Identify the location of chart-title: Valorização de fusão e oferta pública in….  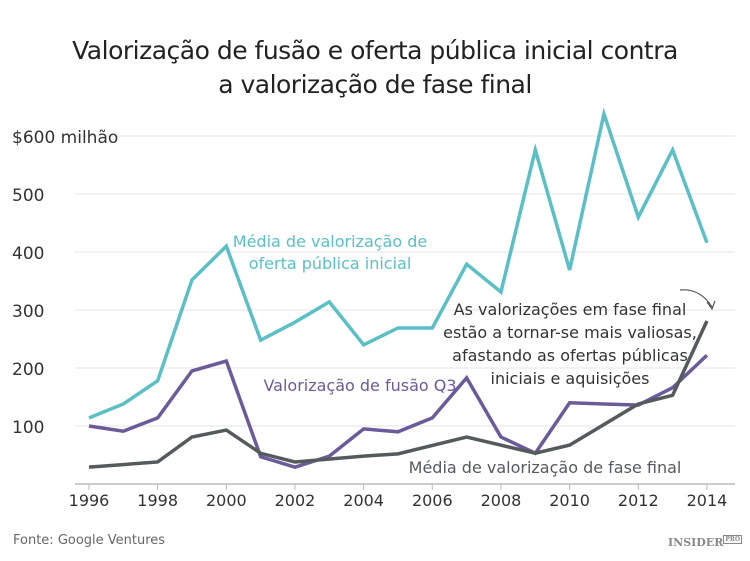
(375, 68).